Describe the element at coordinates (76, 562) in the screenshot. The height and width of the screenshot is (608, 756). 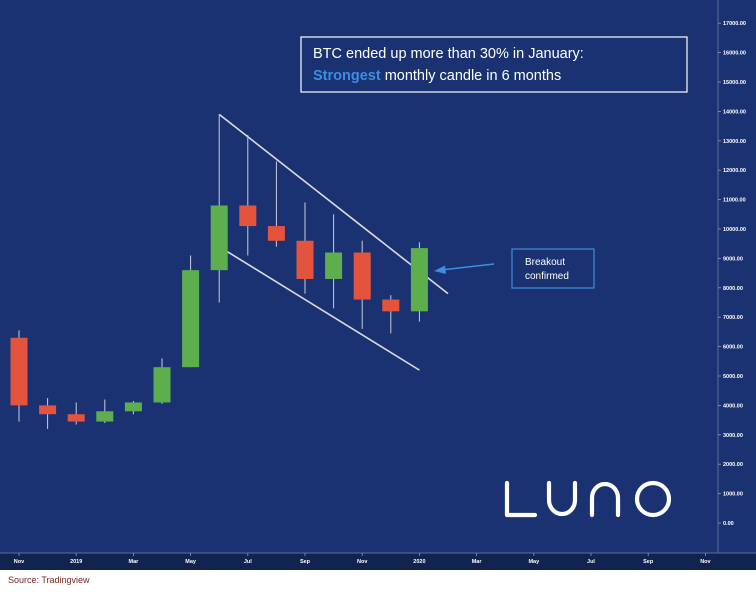
I see `x-tick-label: 2019` at that location.